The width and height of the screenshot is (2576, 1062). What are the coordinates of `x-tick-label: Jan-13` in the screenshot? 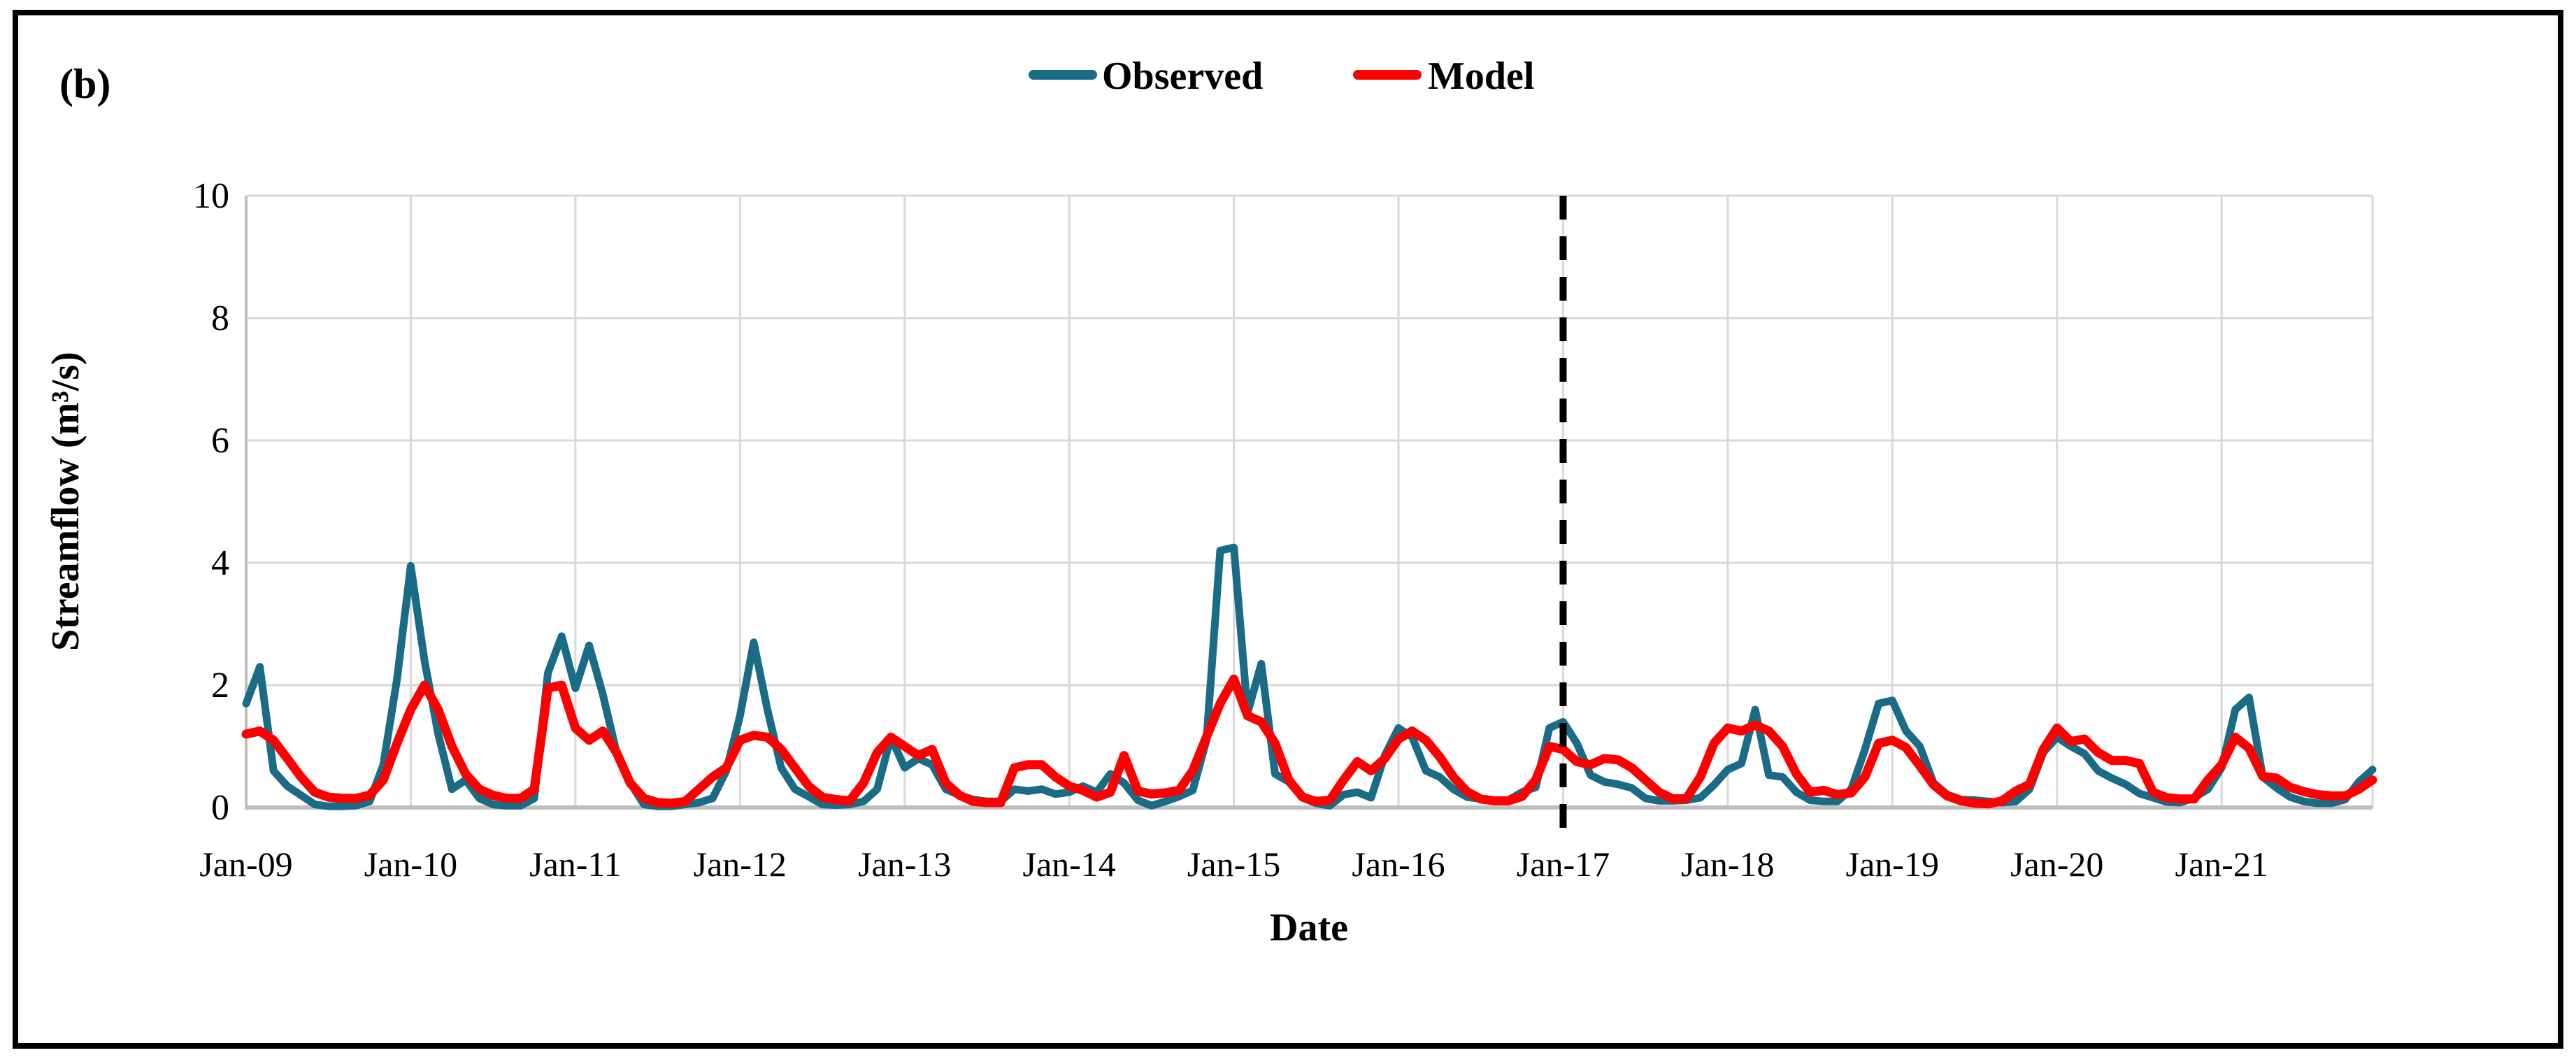 It's located at (904, 864).